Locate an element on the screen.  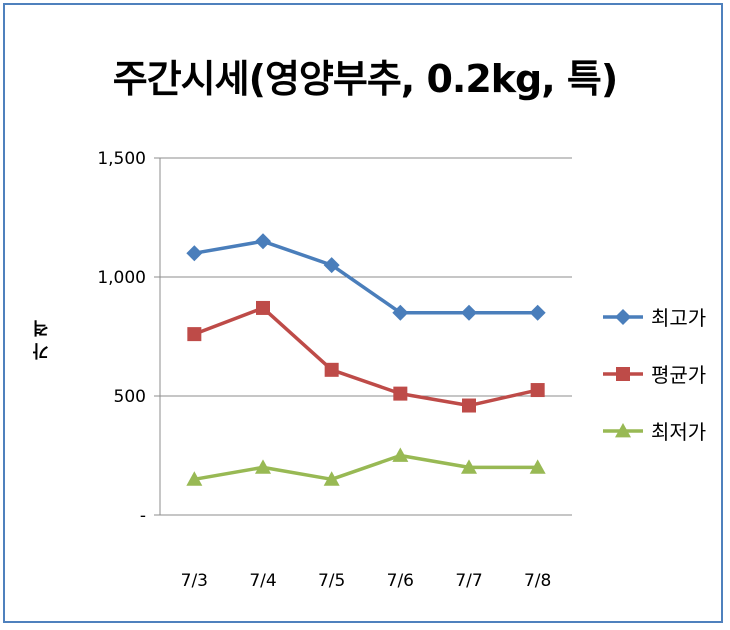
series-최저가 is located at coordinates (366, 466).